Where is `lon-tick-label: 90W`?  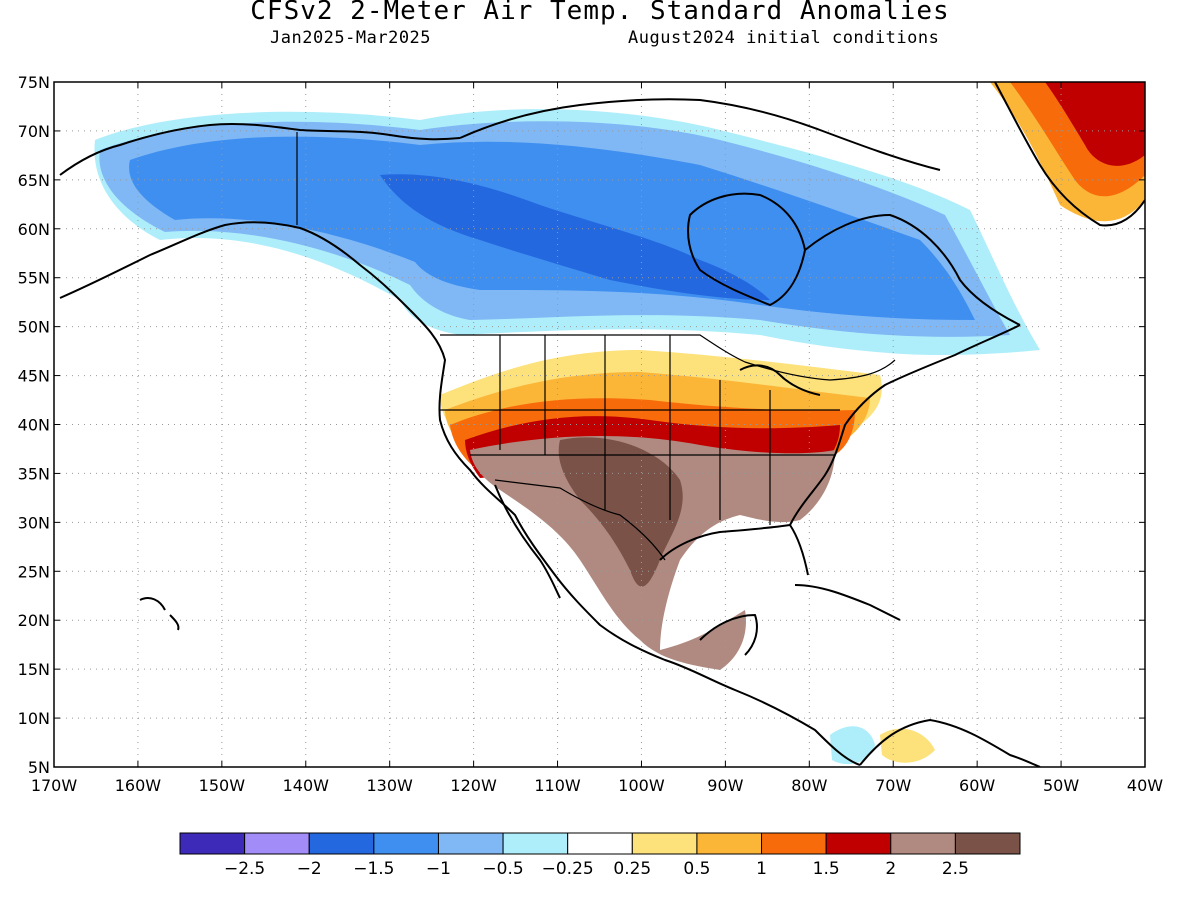 lon-tick-label: 90W is located at coordinates (725, 785).